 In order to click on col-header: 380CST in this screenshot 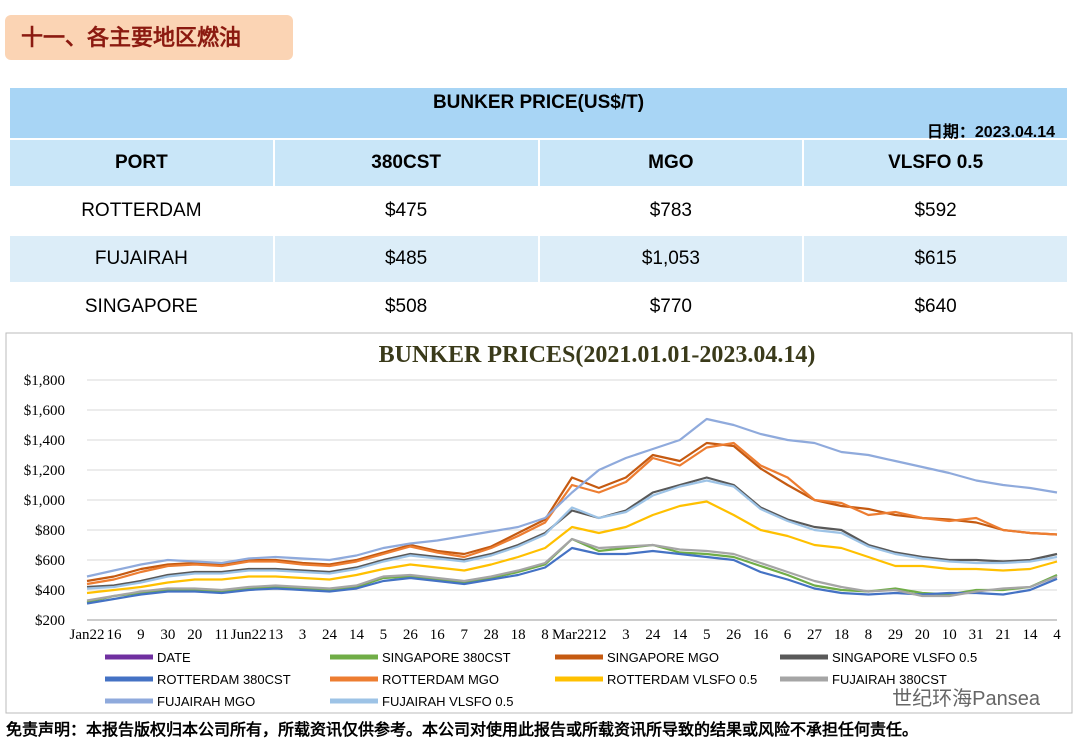, I will do `click(406, 163)`.